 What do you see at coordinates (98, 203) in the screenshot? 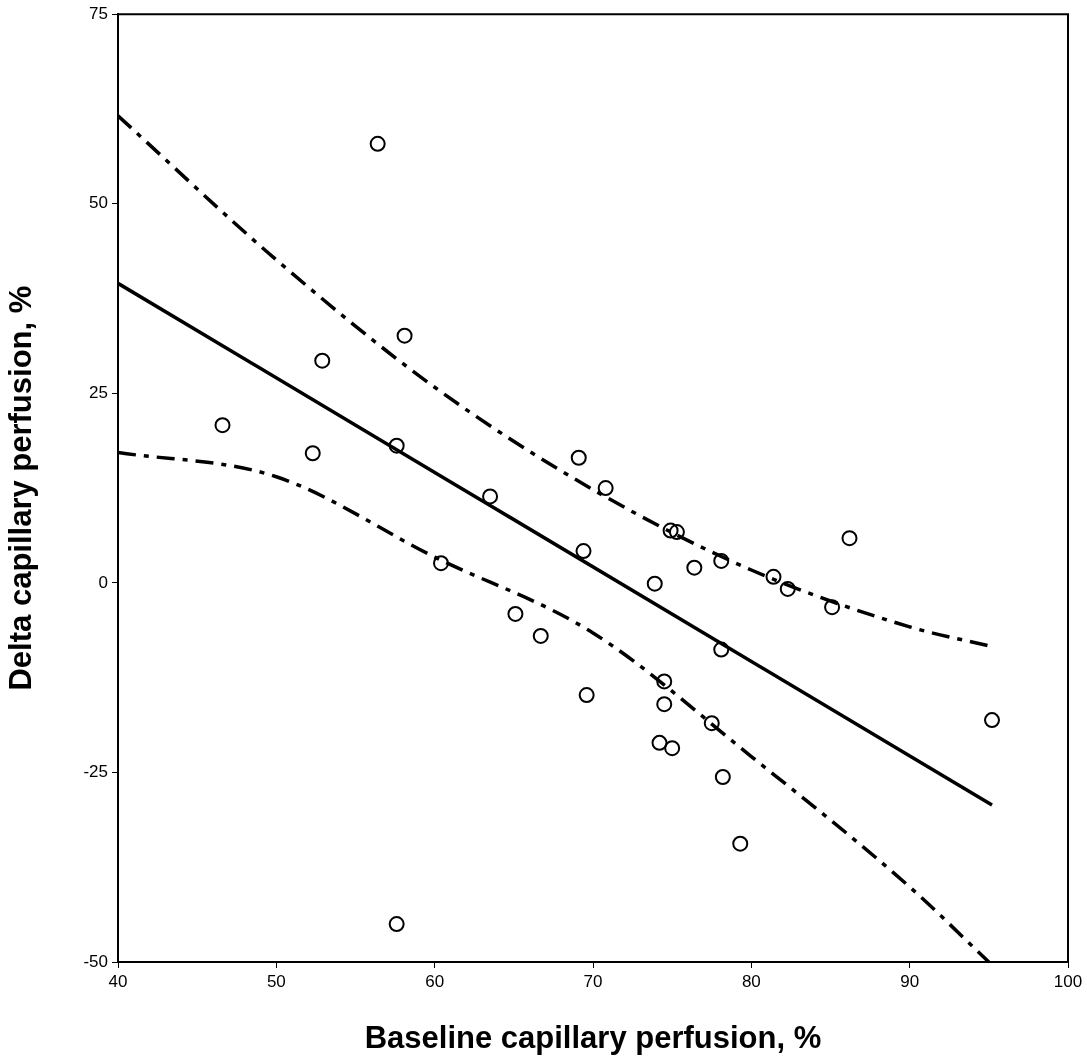
I see `y-tick-label: 50` at bounding box center [98, 203].